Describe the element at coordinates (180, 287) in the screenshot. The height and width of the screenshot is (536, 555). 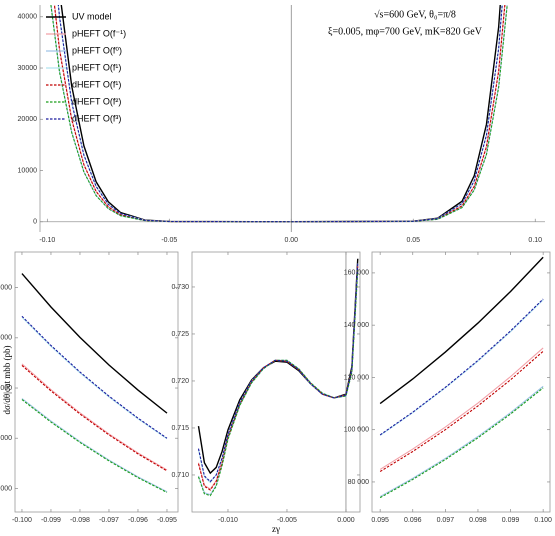
I see `y-tick-label: 0.730` at that location.